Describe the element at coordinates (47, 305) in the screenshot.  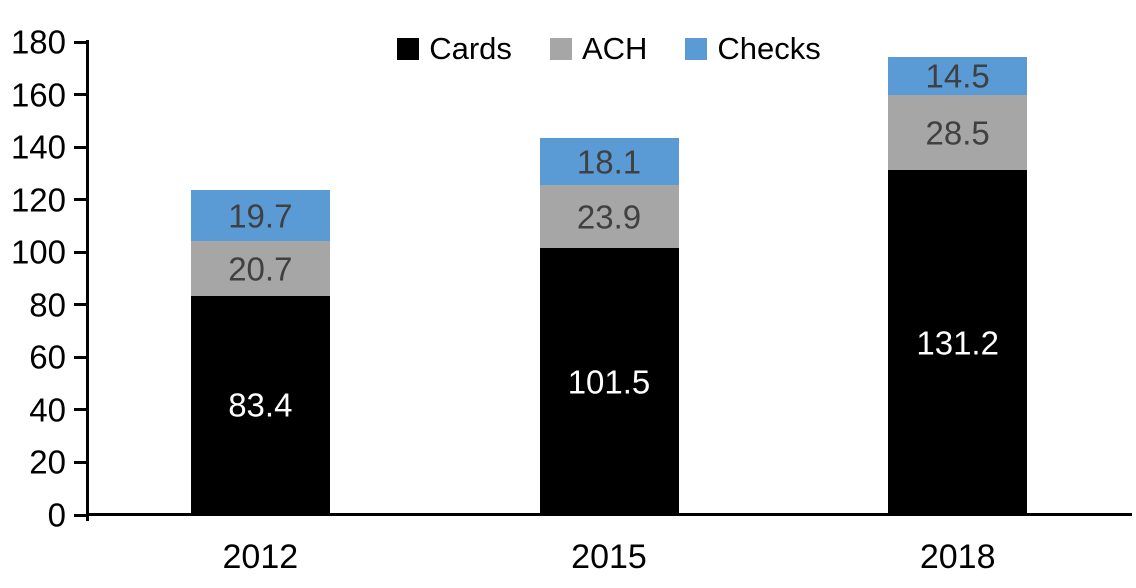
I see `y-tick-label-80: 80` at that location.